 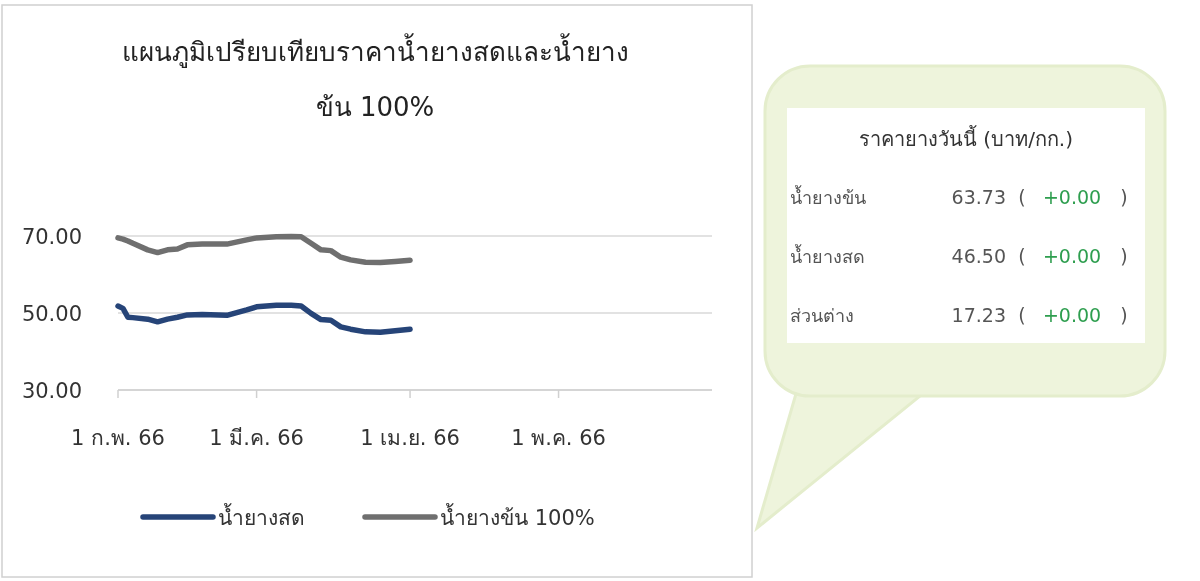 I want to click on x-tick-label: 1 ก.พ. 66, so click(x=118, y=438).